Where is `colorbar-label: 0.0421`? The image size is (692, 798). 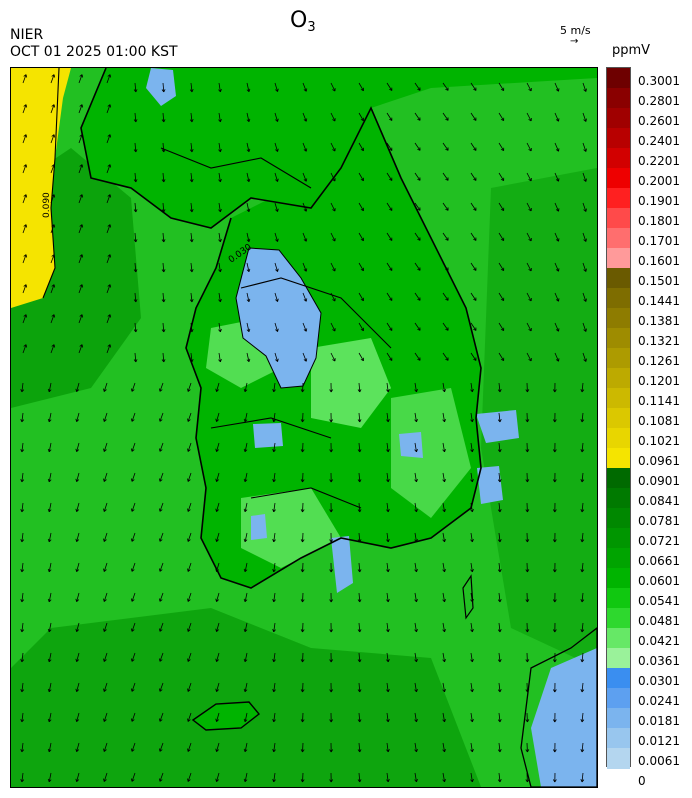 colorbar-label: 0.0421 is located at coordinates (659, 641).